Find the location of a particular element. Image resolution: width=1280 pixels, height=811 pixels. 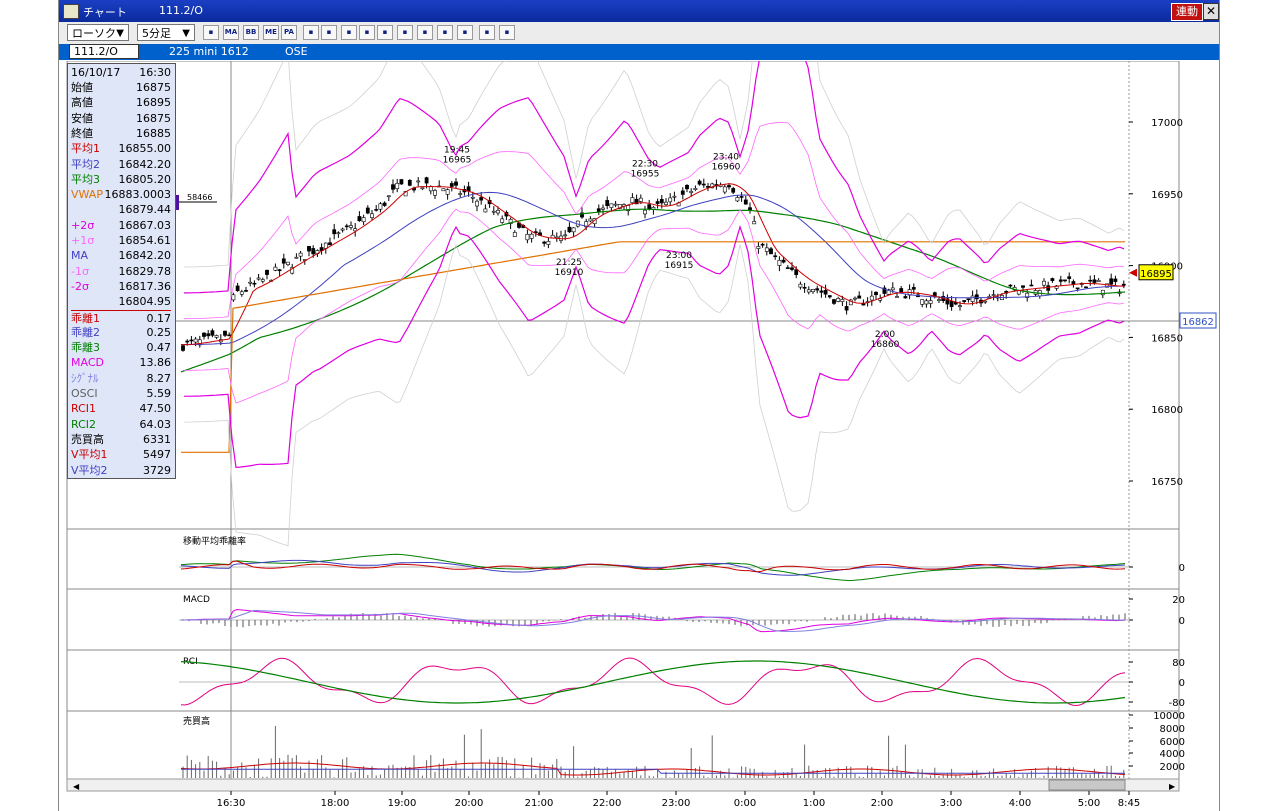

fib-icon: ▪ is located at coordinates (349, 32).